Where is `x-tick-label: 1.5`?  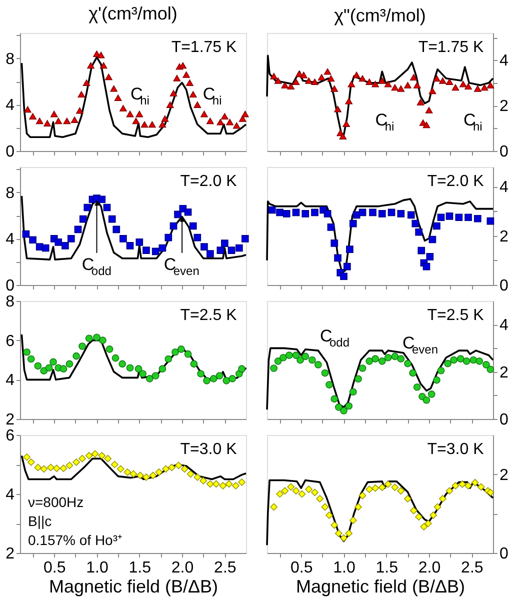
x-tick-label: 1.5 is located at coordinates (140, 568).